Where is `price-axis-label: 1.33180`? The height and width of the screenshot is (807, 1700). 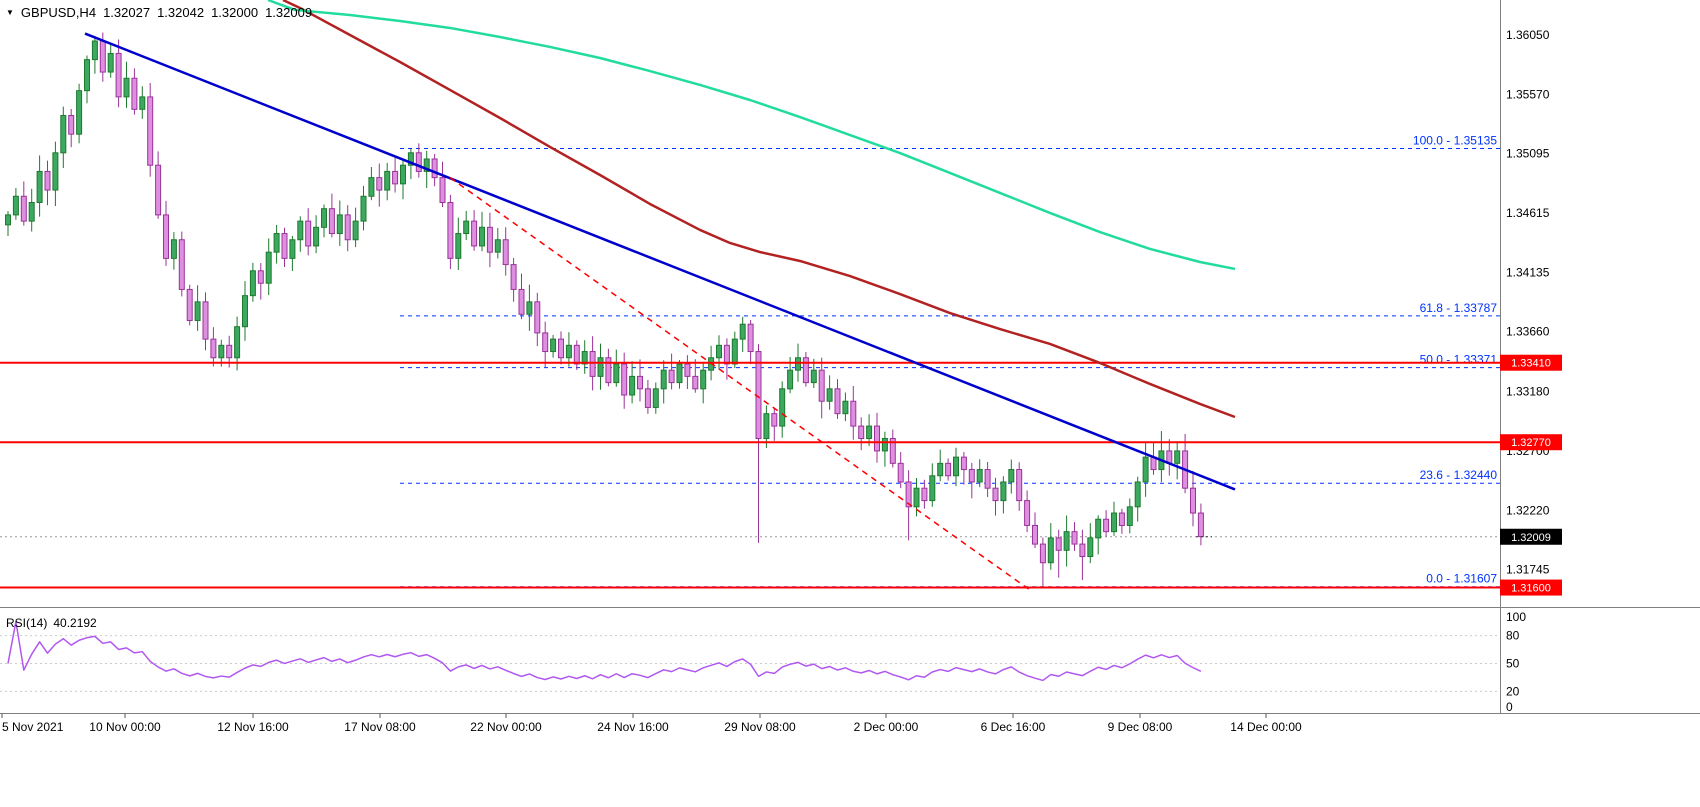
price-axis-label: 1.33180 is located at coordinates (1528, 391).